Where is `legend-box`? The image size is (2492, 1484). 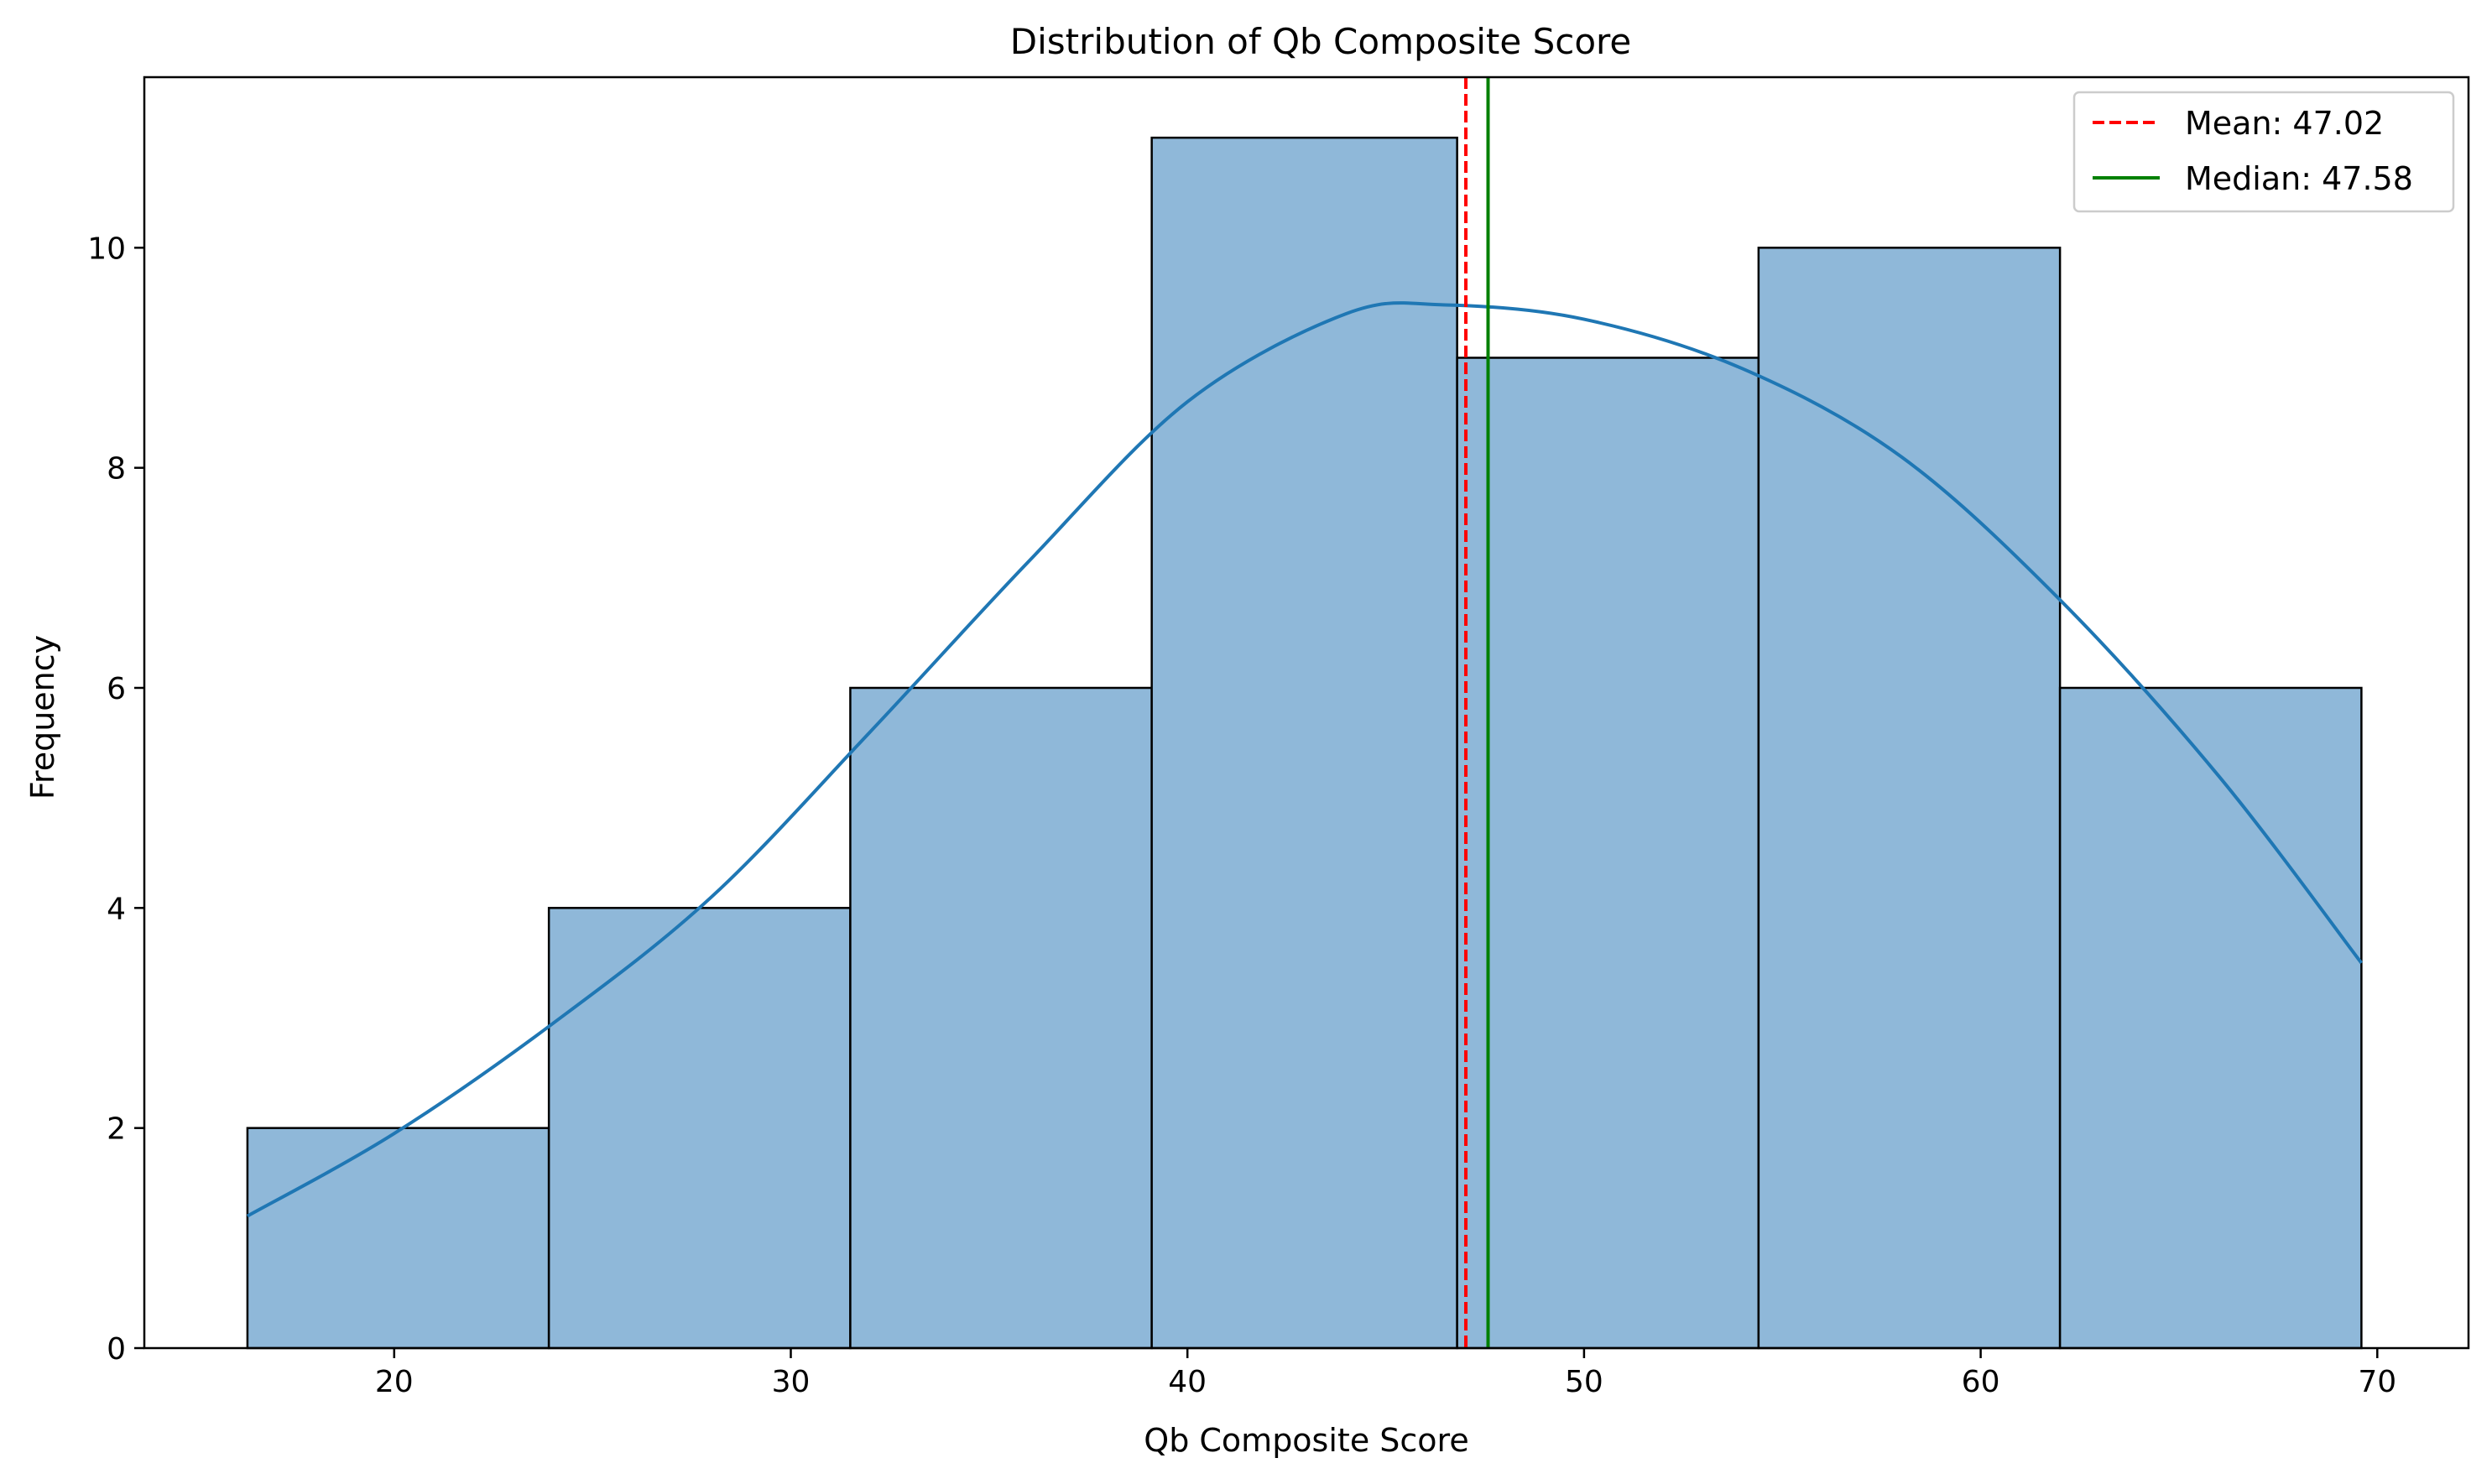
legend-box is located at coordinates (2263, 152).